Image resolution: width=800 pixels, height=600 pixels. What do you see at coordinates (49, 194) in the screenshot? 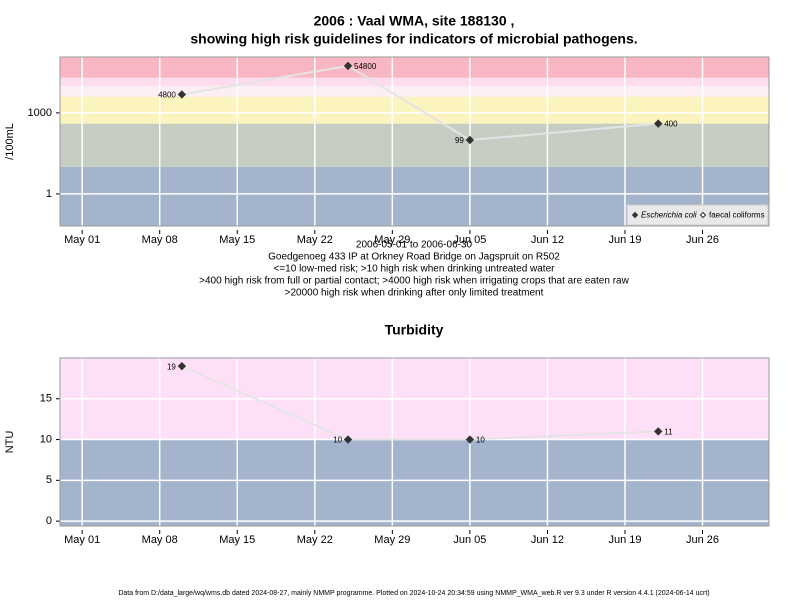
I see `y-tick-label: 1` at bounding box center [49, 194].